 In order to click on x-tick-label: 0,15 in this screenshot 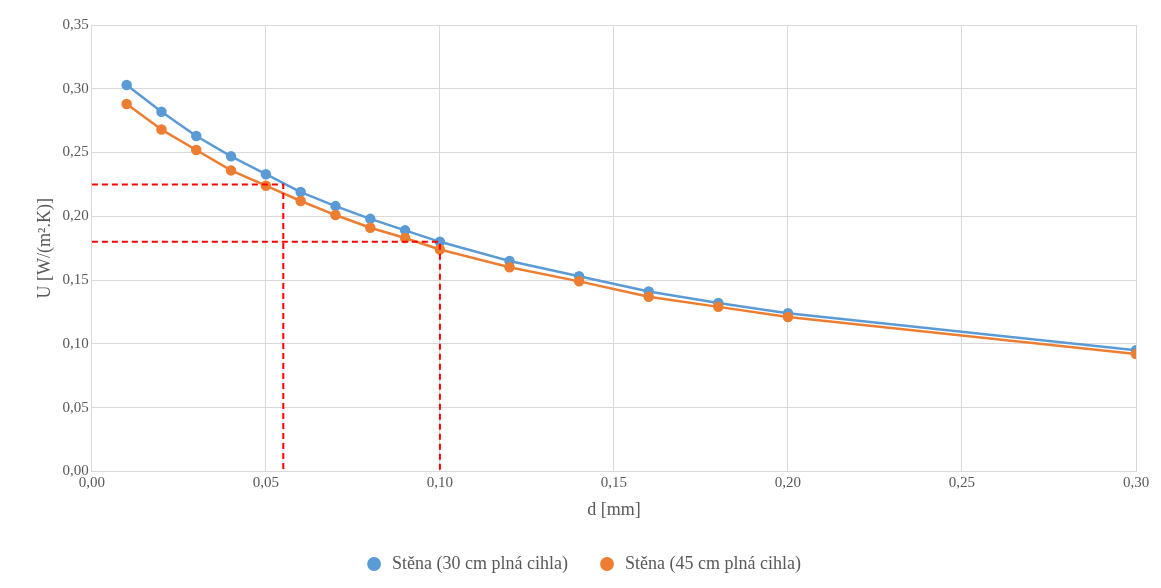, I will do `click(614, 482)`.